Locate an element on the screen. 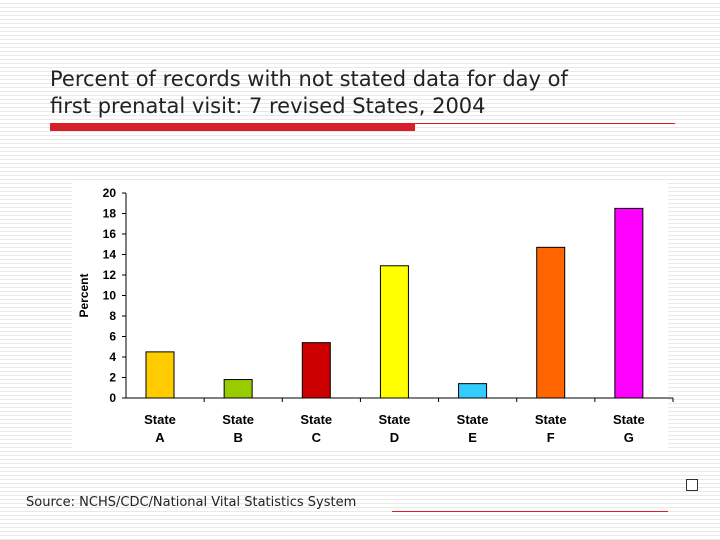  y-tick-label: 4 is located at coordinates (112, 357).